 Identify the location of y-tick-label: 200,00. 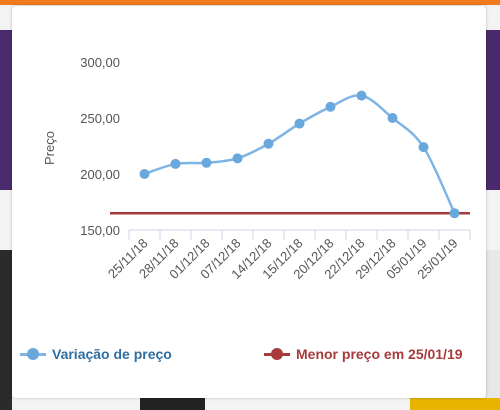
(100, 174).